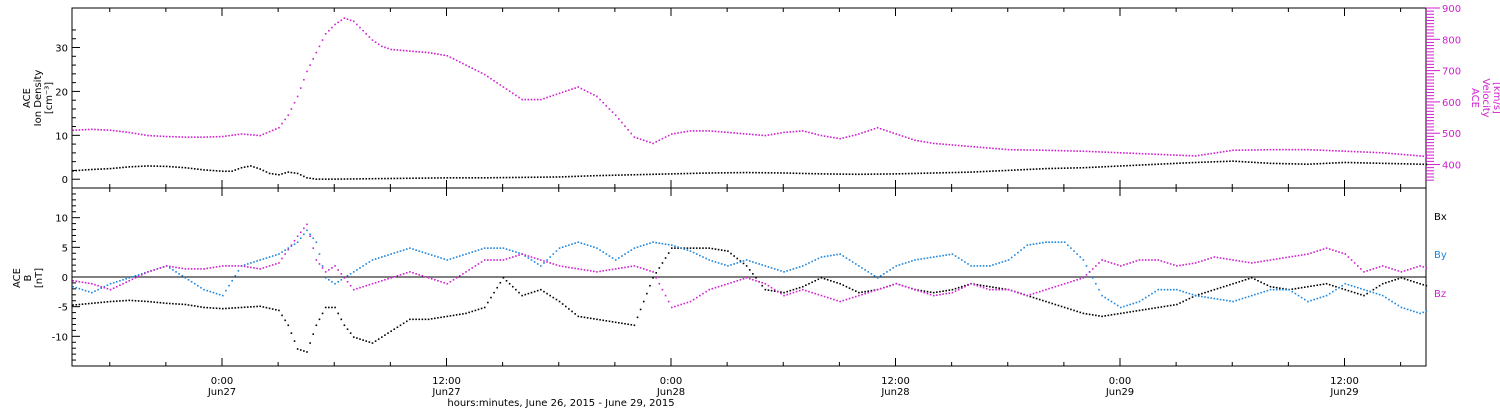 This screenshot has width=1500, height=410. What do you see at coordinates (61, 136) in the screenshot?
I see `density-tick-label: 10` at bounding box center [61, 136].